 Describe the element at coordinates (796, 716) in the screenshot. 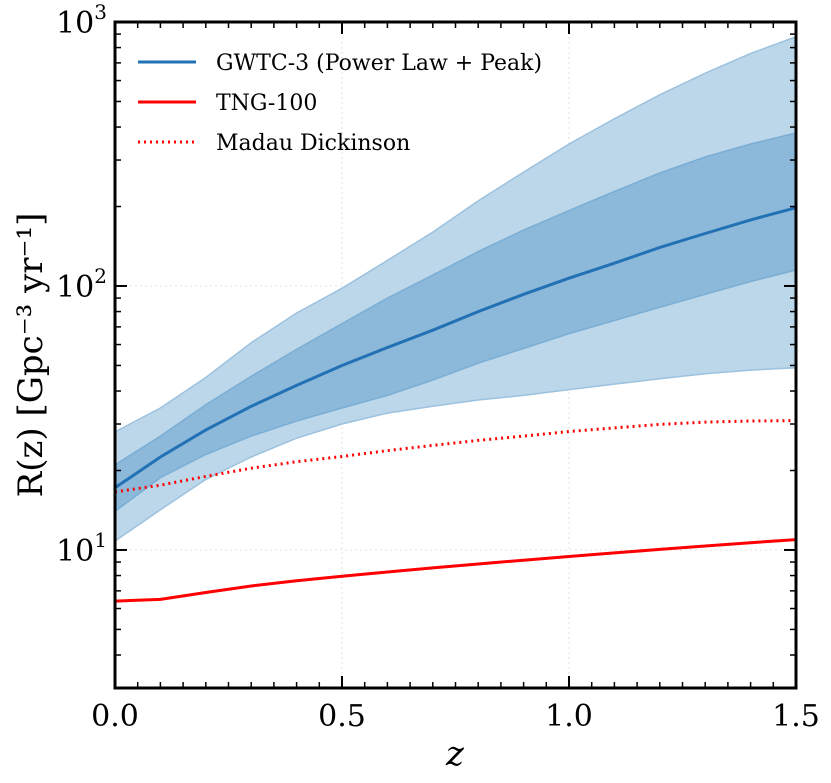

I see `x-tick-label: 1.5` at that location.